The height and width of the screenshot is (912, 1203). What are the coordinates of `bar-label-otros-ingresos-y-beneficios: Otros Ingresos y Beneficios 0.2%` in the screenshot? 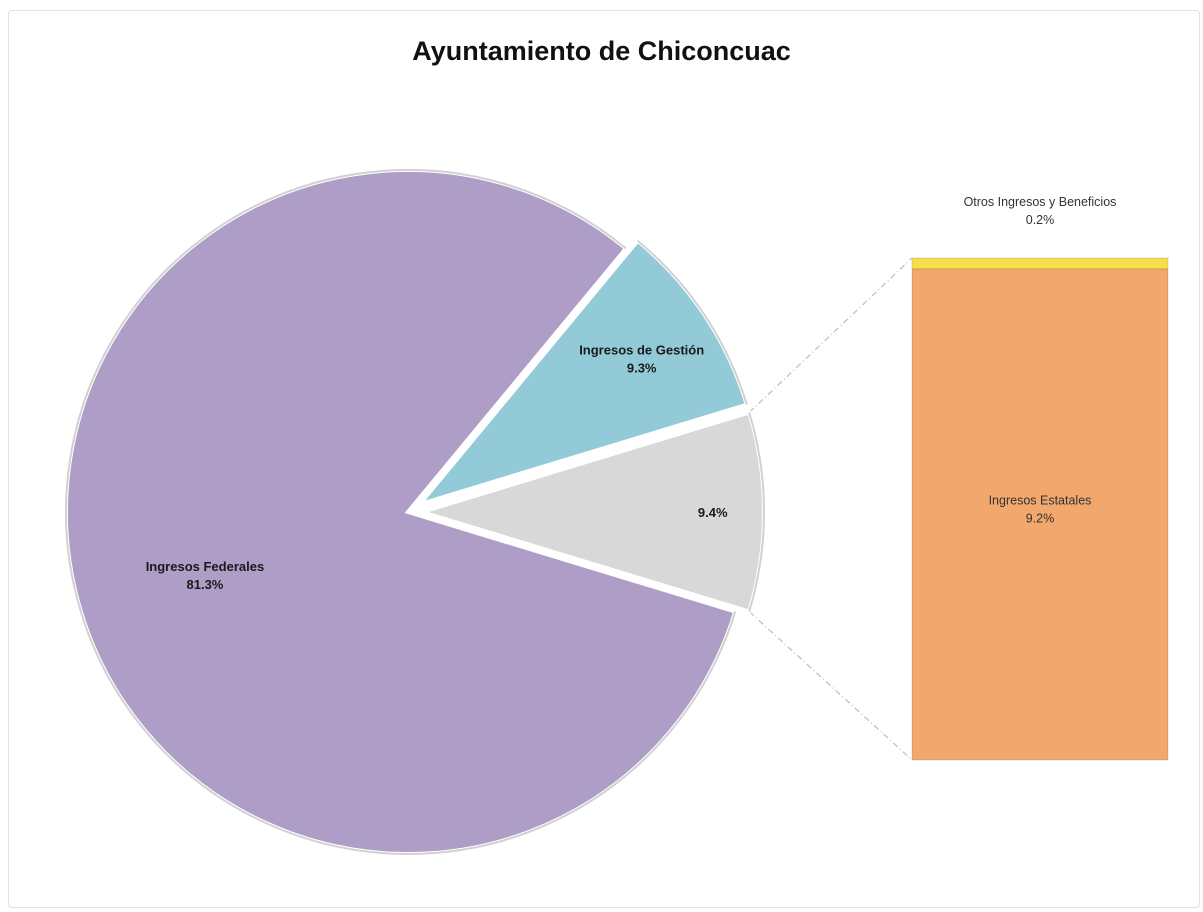 It's located at (1040, 211).